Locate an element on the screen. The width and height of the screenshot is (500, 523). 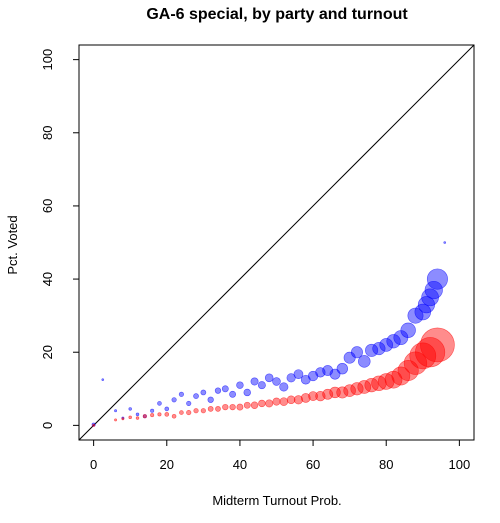
x-tick-label: 100 is located at coordinates (460, 464).